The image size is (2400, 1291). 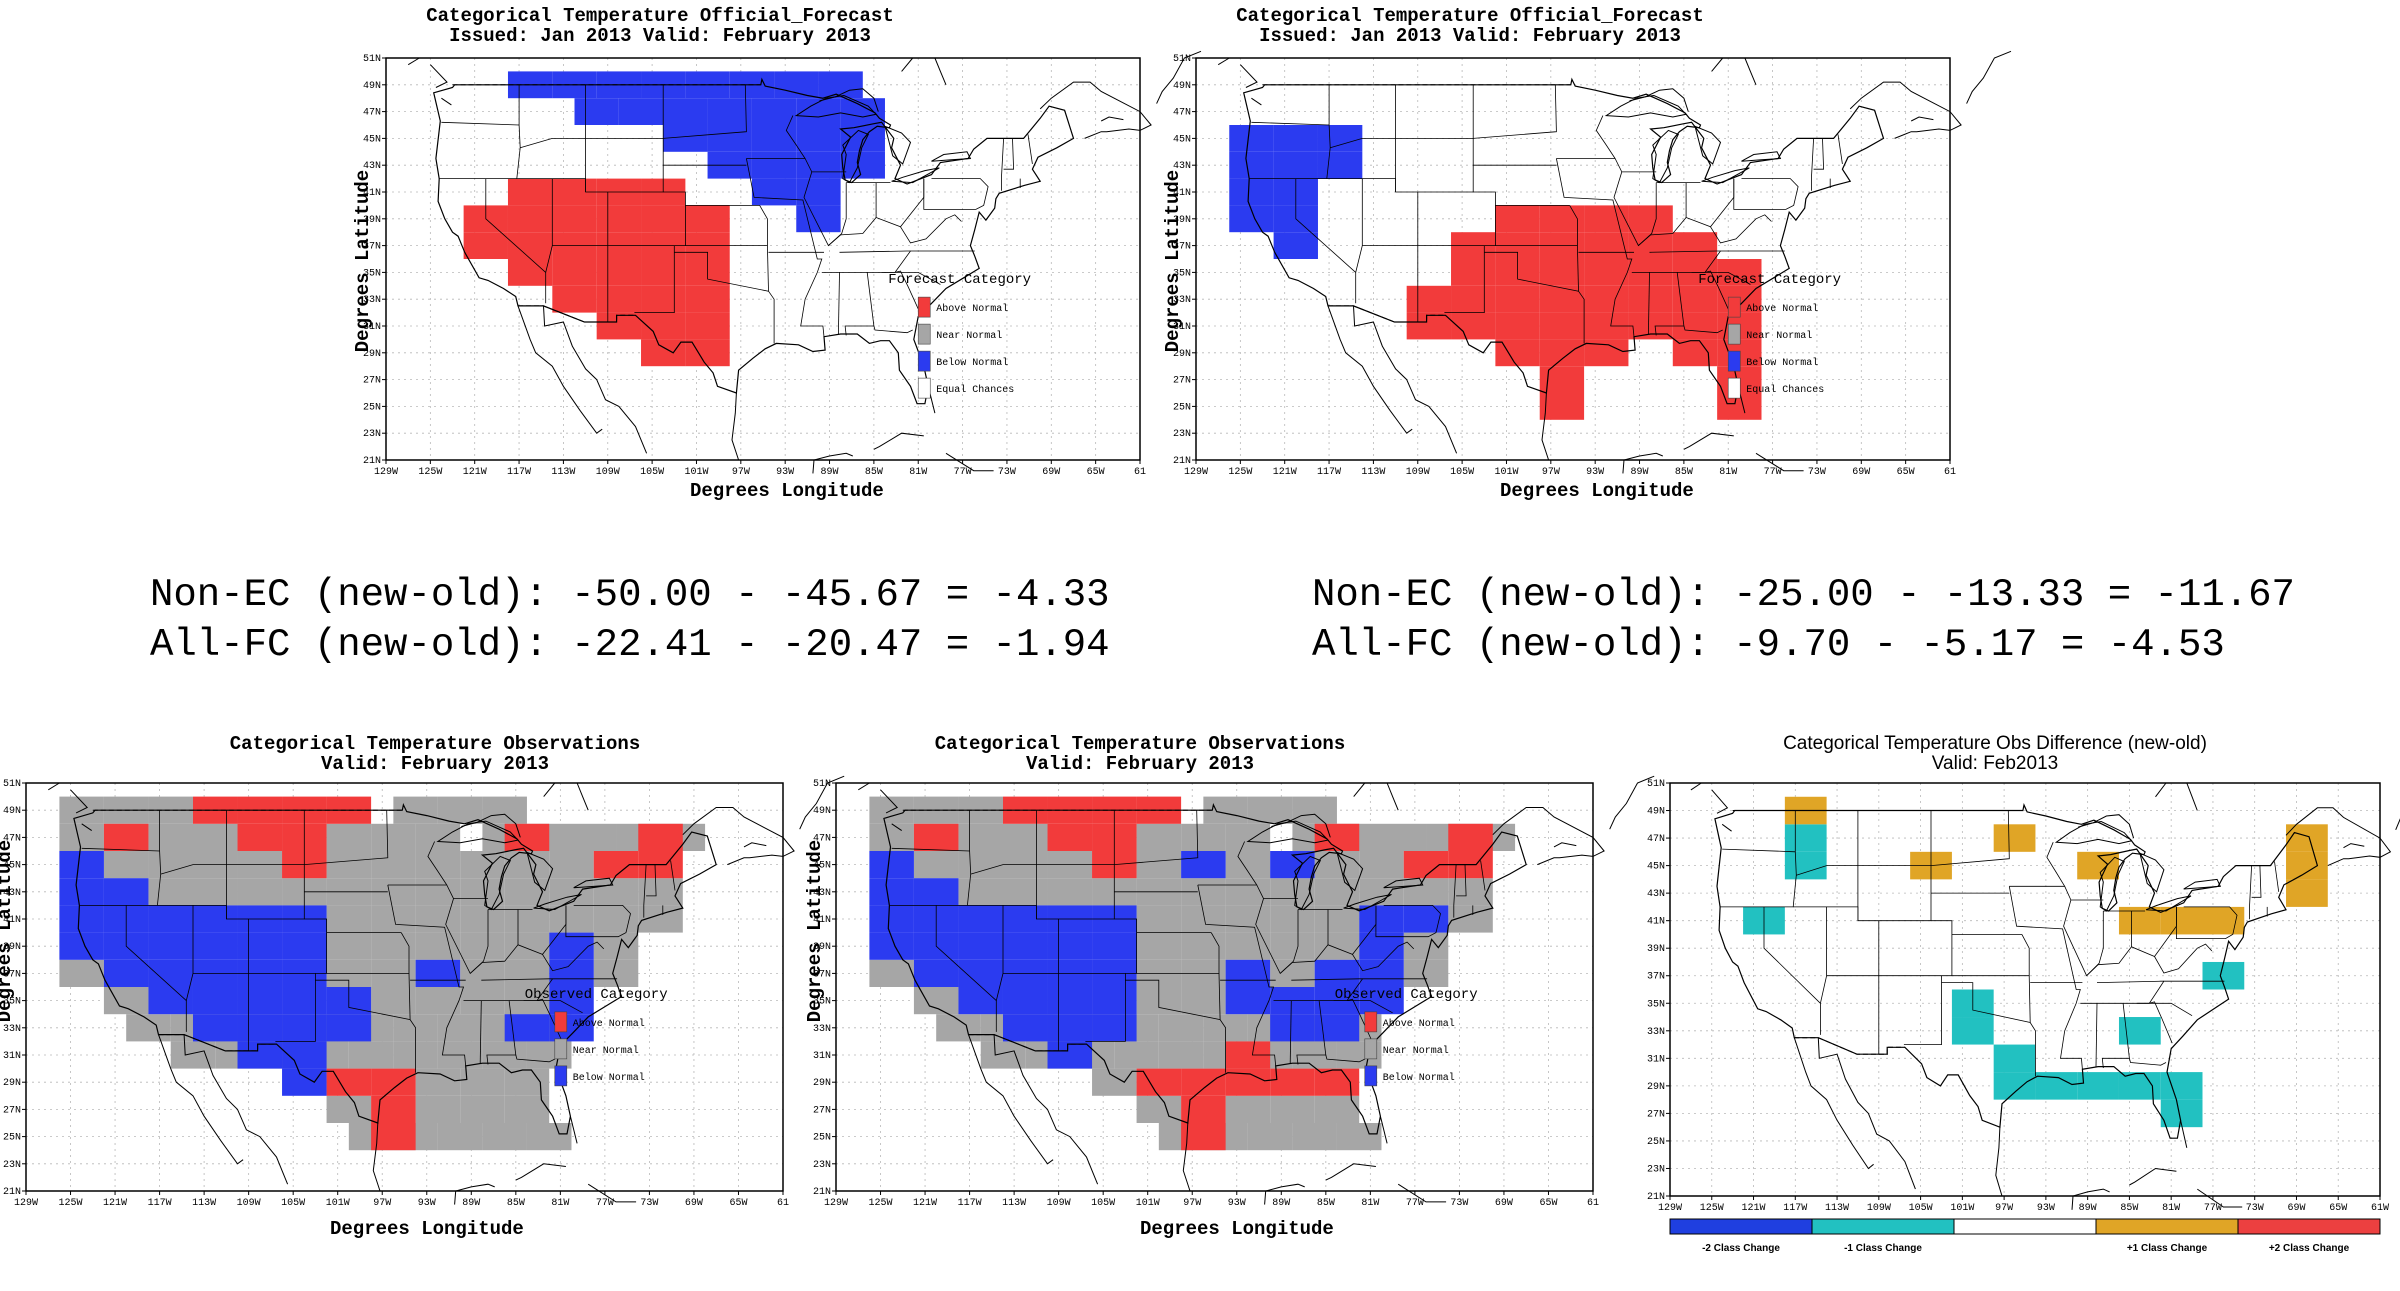 I want to click on legend-title: Observed Category, so click(x=1406, y=995).